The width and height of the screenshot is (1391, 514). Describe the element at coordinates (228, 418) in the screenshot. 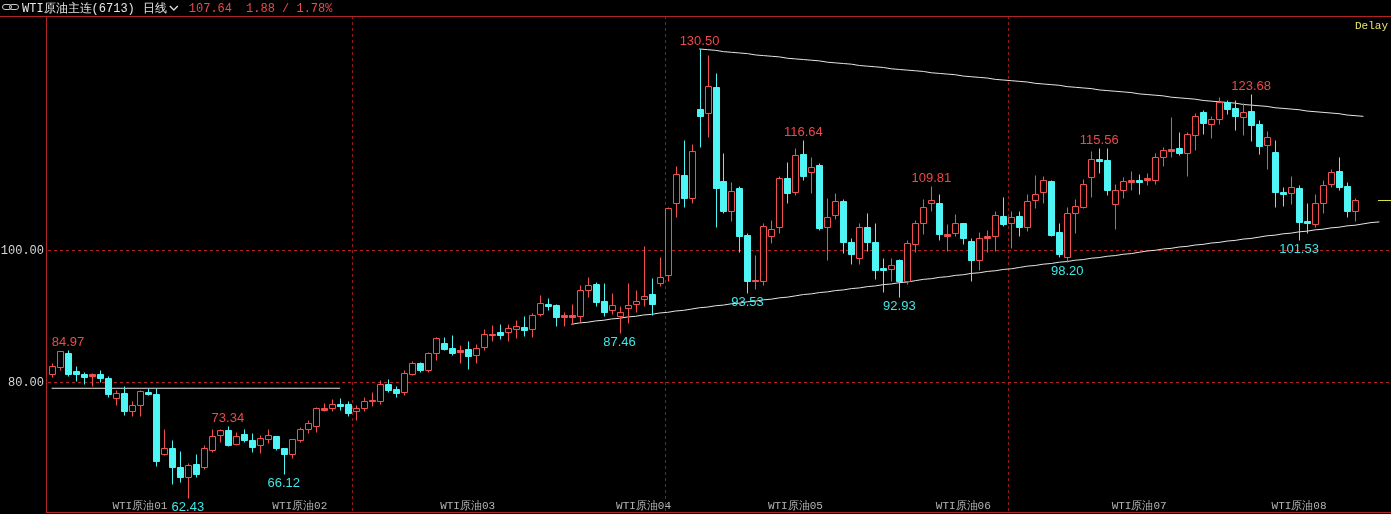

I see `annotation: 73.34` at that location.